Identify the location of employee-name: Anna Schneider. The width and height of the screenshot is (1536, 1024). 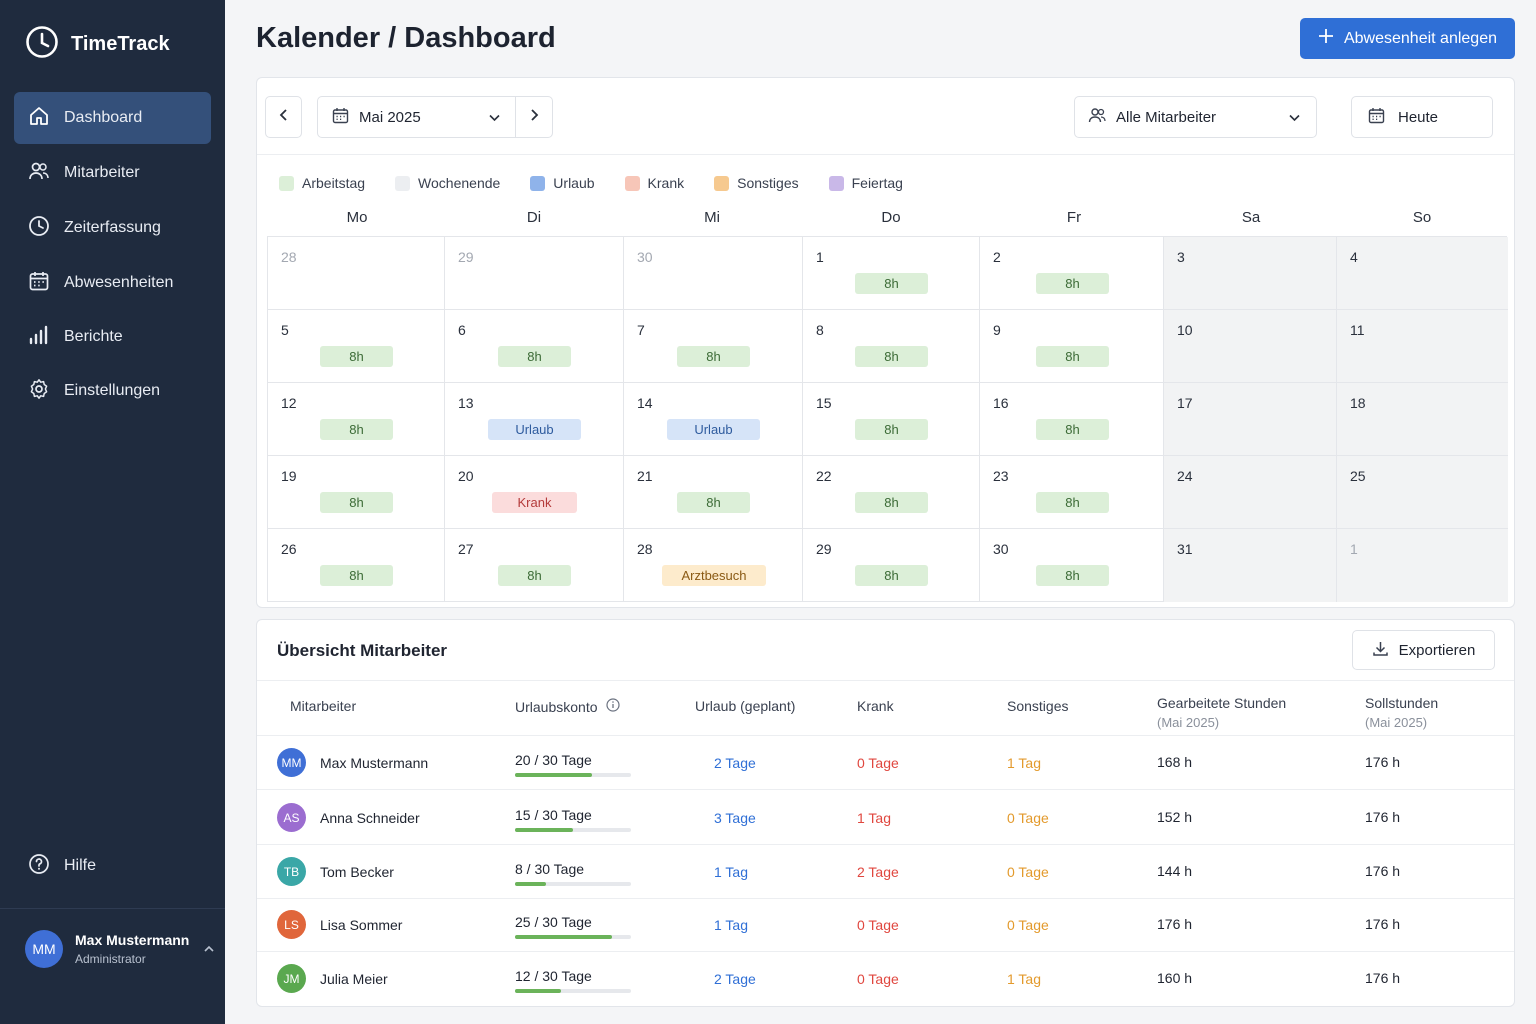
(370, 818).